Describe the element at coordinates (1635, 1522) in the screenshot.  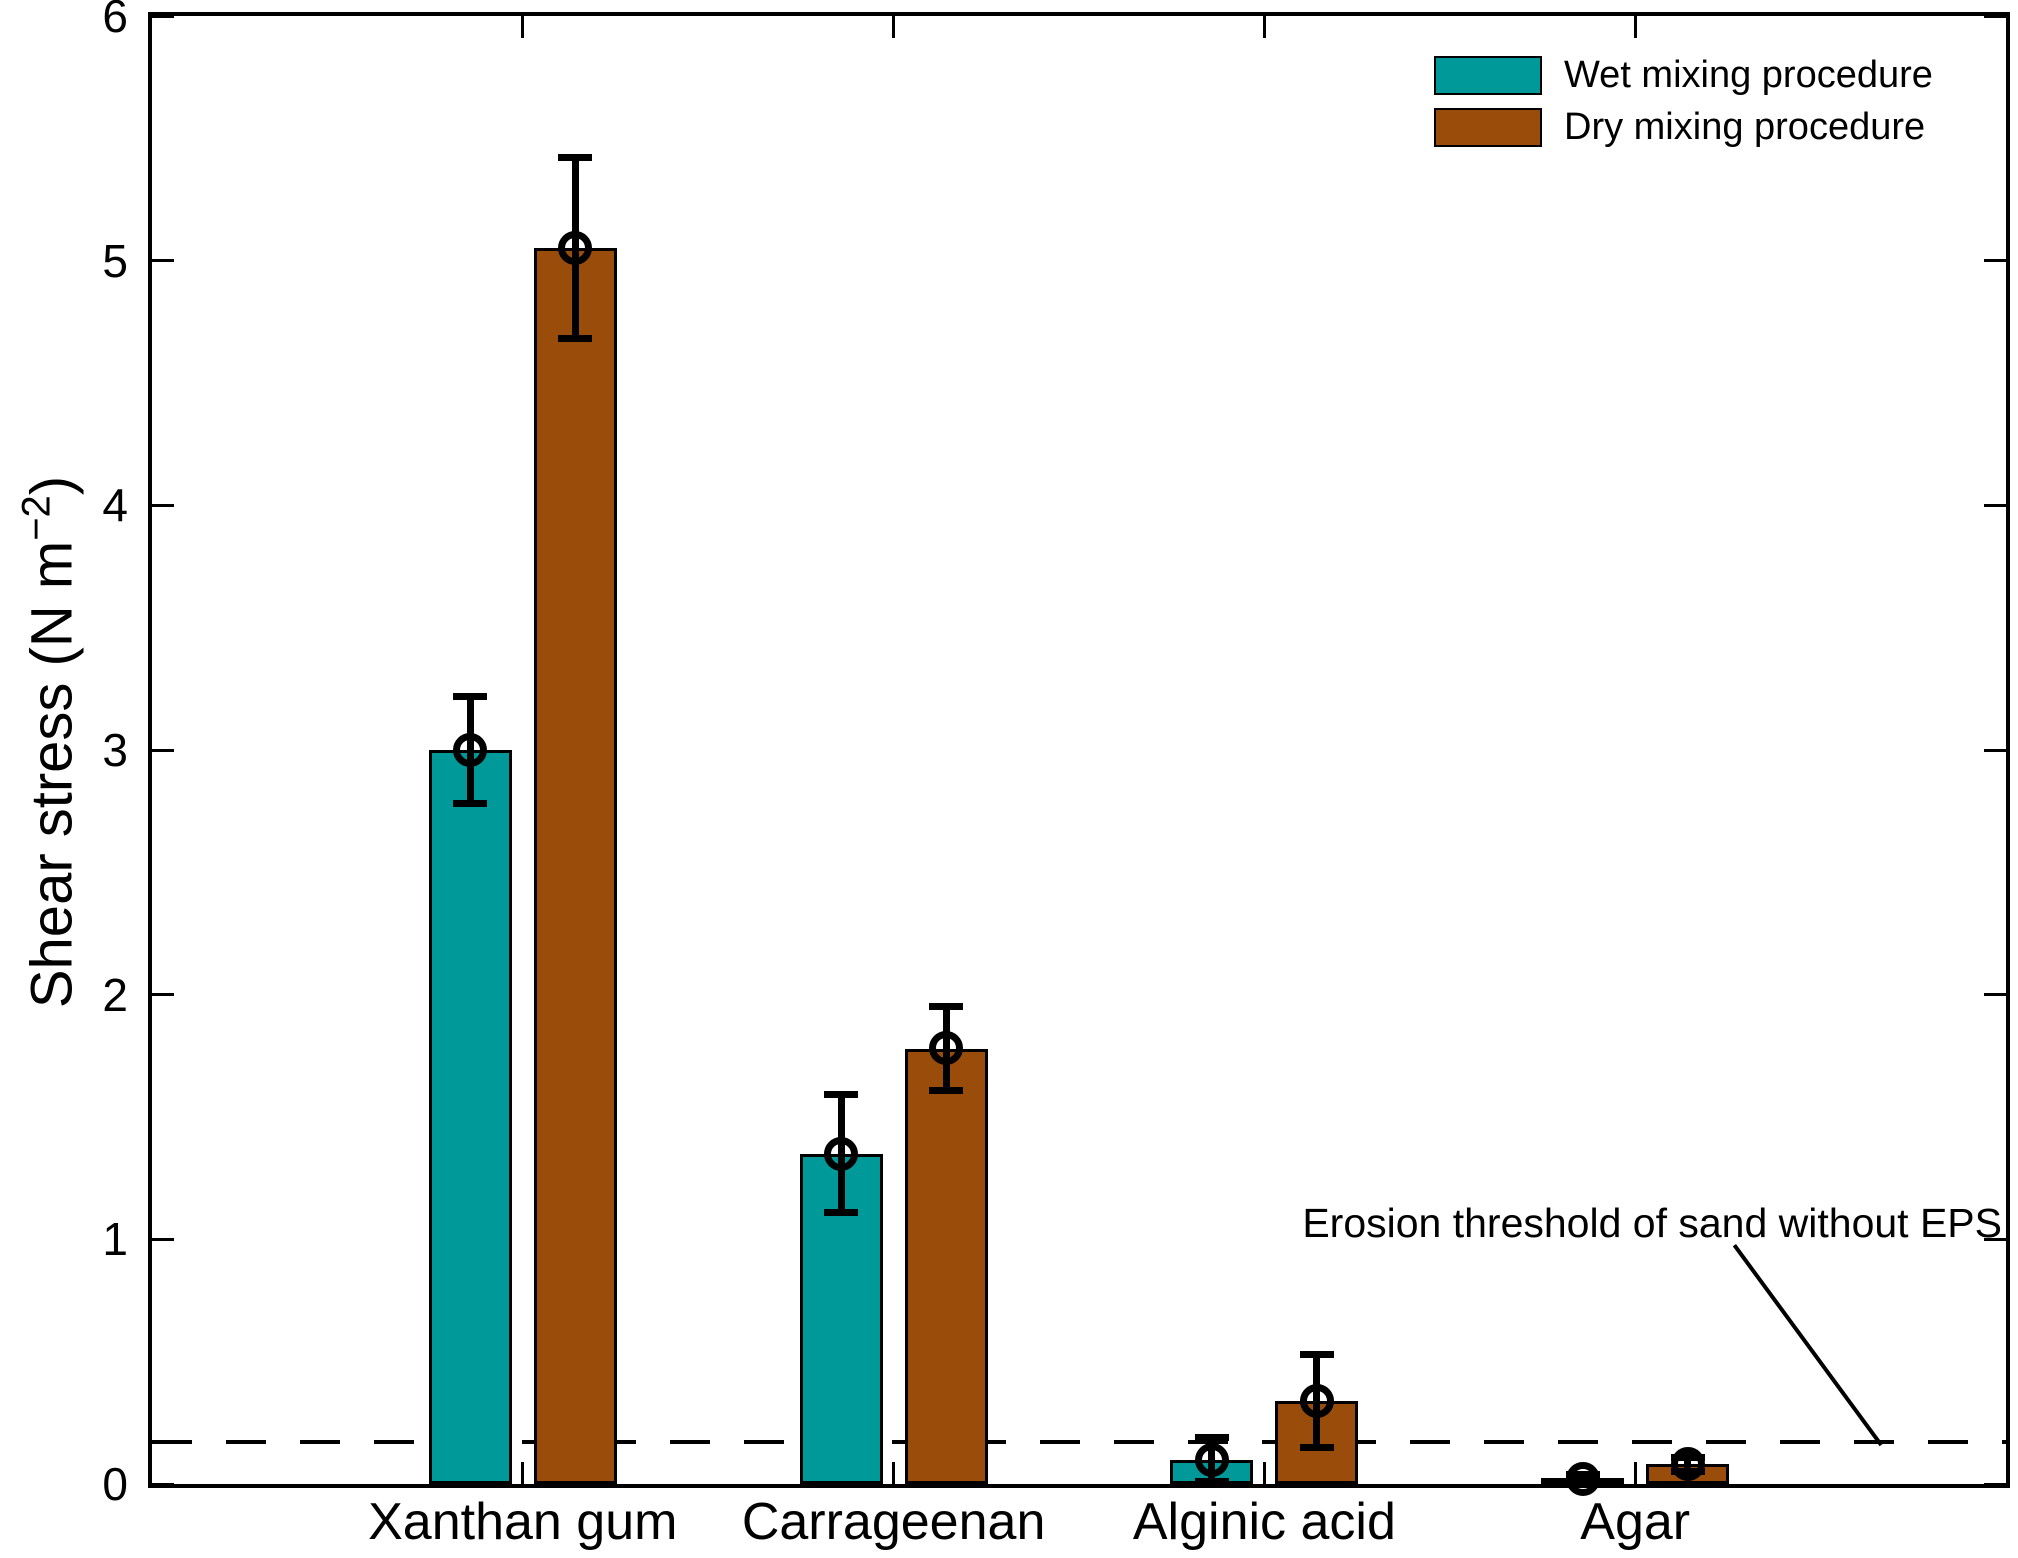
I see `x-category-label: Agar` at that location.